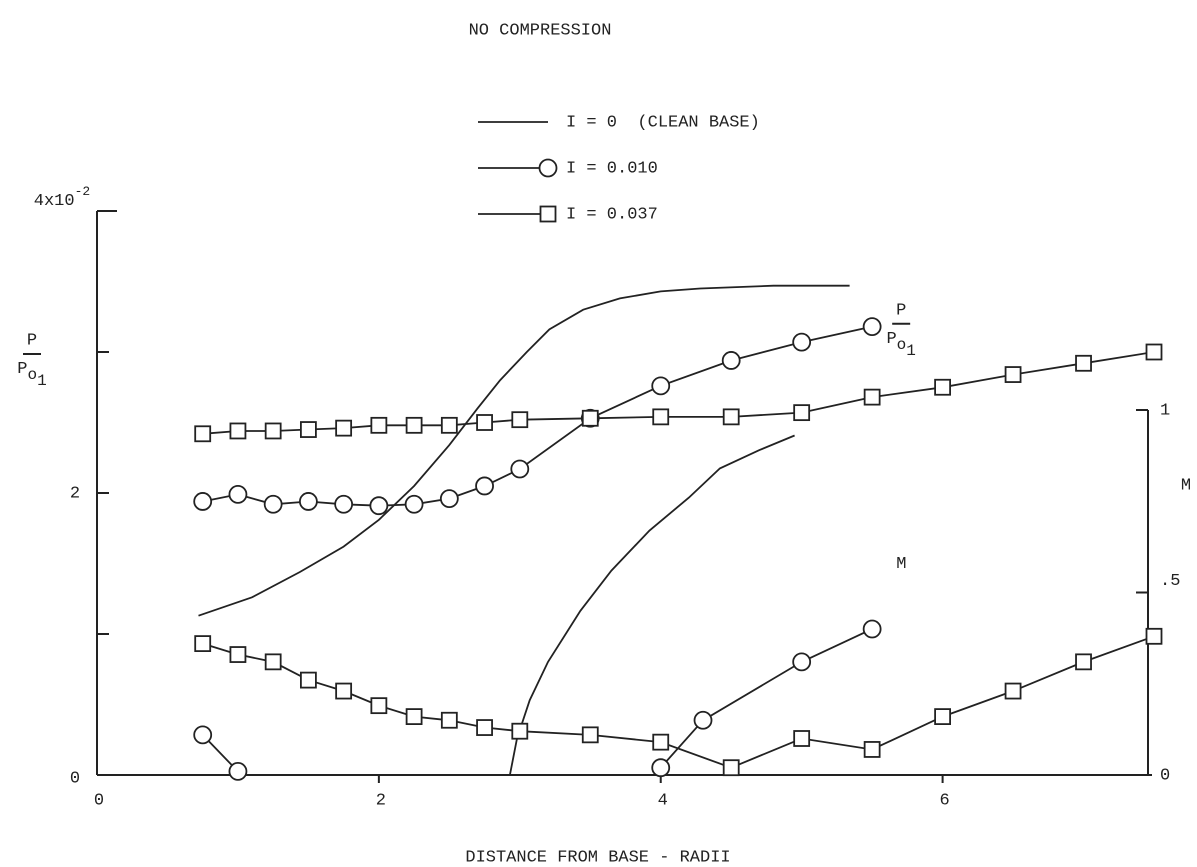  Describe the element at coordinates (22, 369) in the screenshot. I see `y-axis-label-letter: P` at that location.